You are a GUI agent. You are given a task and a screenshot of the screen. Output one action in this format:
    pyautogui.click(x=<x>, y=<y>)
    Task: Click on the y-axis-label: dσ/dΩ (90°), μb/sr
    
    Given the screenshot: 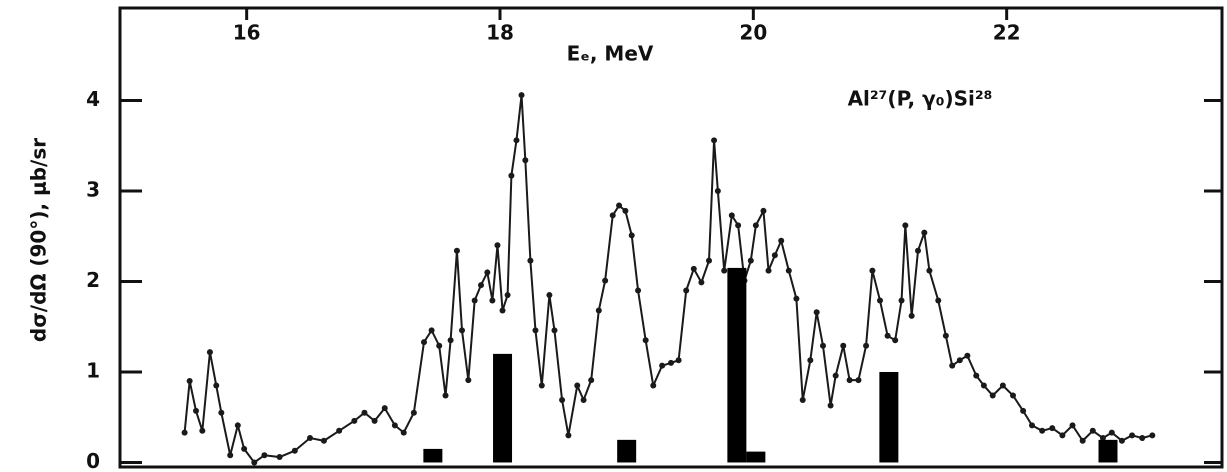 What is the action you would take?
    pyautogui.click(x=39, y=240)
    